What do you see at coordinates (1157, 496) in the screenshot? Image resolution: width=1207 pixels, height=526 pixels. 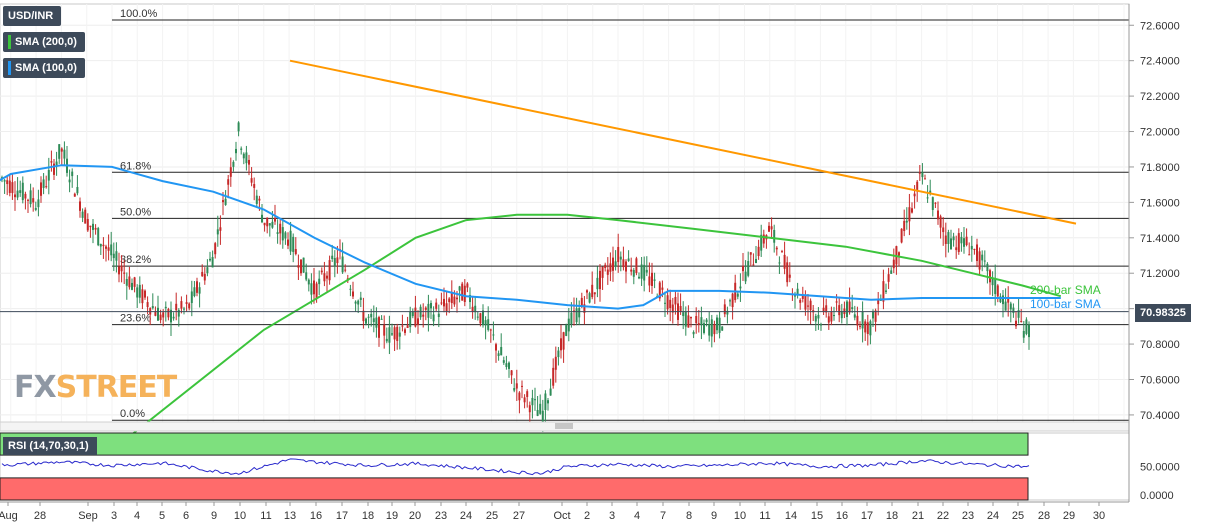 I see `rsi-tick-label: 0.0000` at bounding box center [1157, 496].